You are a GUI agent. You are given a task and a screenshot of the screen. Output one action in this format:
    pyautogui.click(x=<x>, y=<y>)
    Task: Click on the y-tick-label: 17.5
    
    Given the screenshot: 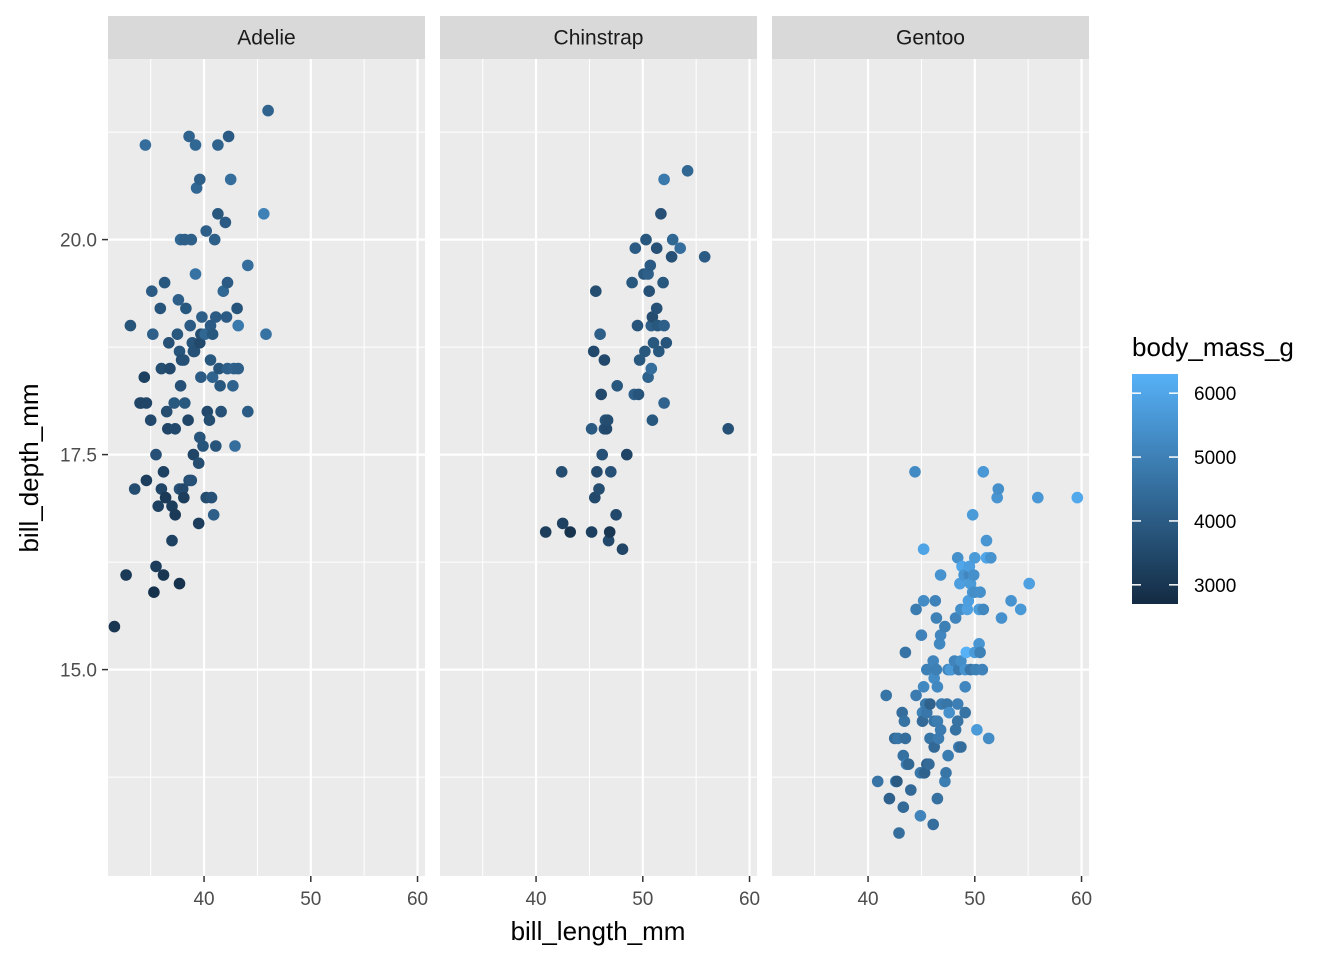 What is the action you would take?
    pyautogui.click(x=78, y=456)
    